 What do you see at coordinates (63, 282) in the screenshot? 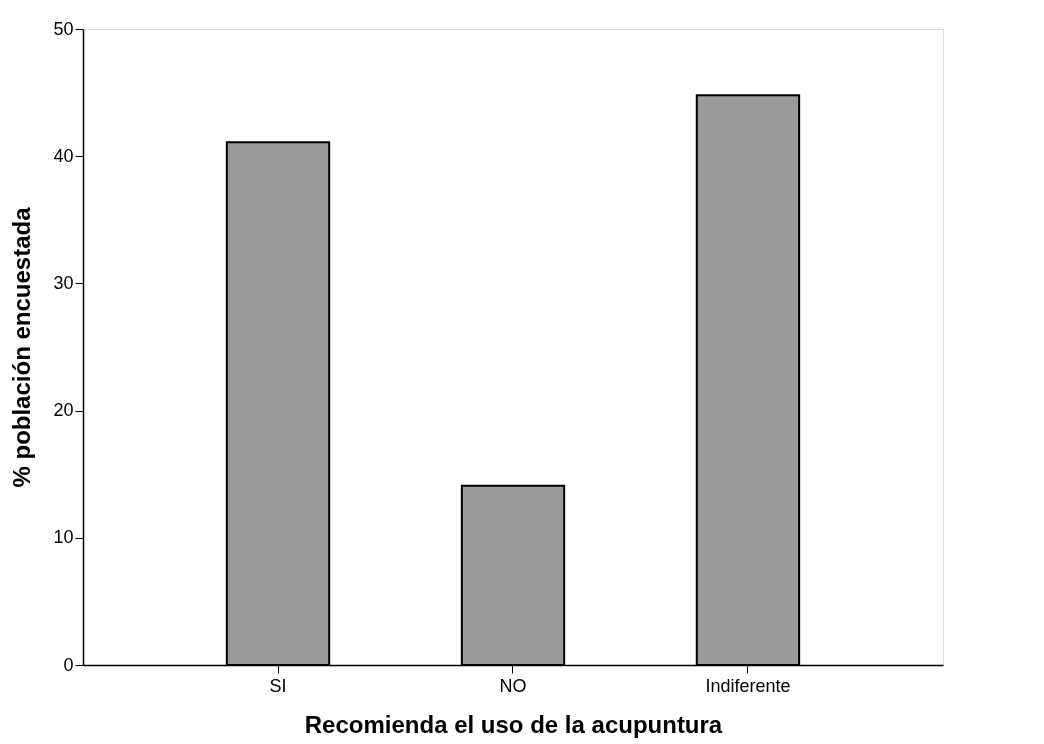
I see `y-tick-label: 30` at bounding box center [63, 282].